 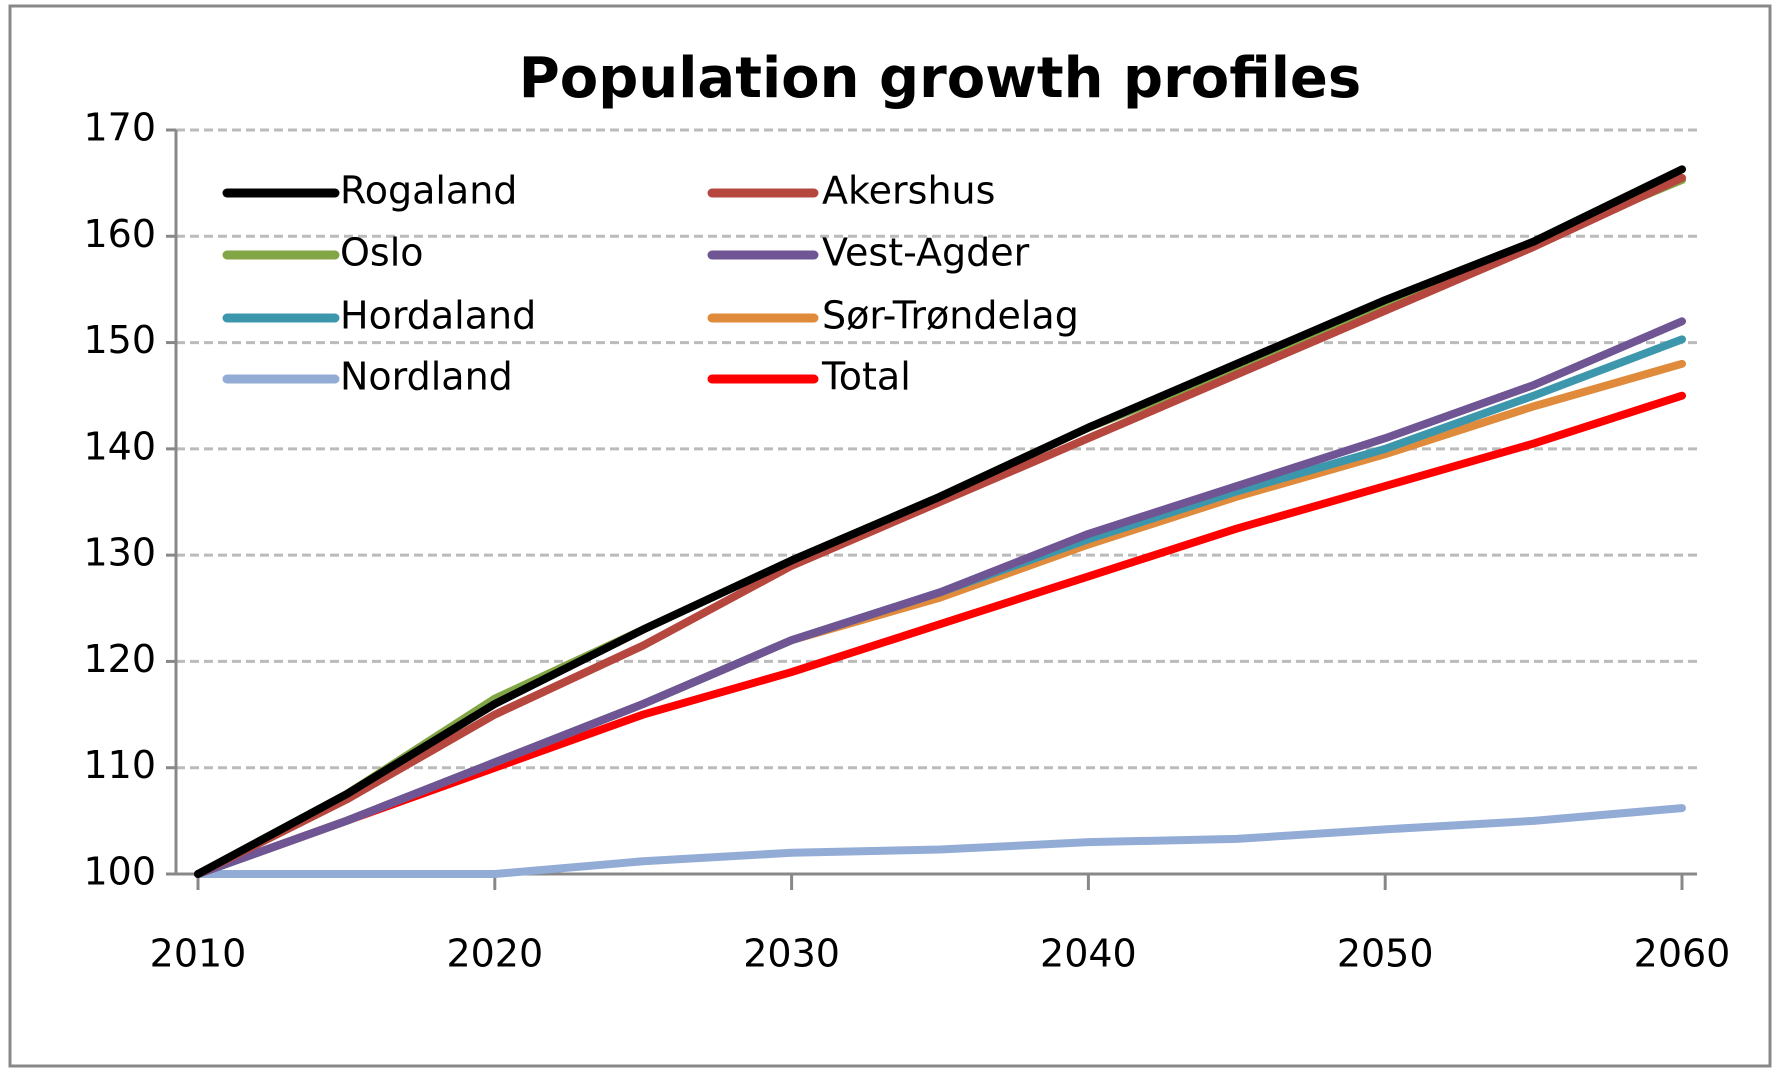 What do you see at coordinates (119, 765) in the screenshot?
I see `y-tick-label: 110` at bounding box center [119, 765].